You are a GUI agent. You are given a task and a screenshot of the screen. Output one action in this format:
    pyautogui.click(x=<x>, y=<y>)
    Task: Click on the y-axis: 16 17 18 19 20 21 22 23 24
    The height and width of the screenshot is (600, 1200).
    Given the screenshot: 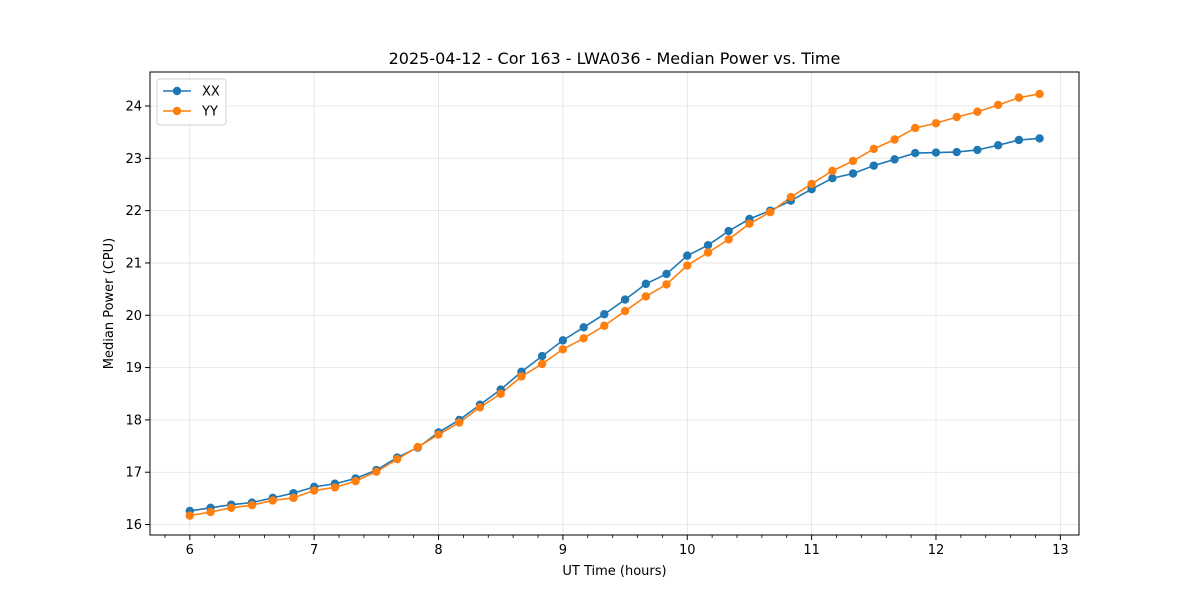 What is the action you would take?
    pyautogui.click(x=137, y=316)
    